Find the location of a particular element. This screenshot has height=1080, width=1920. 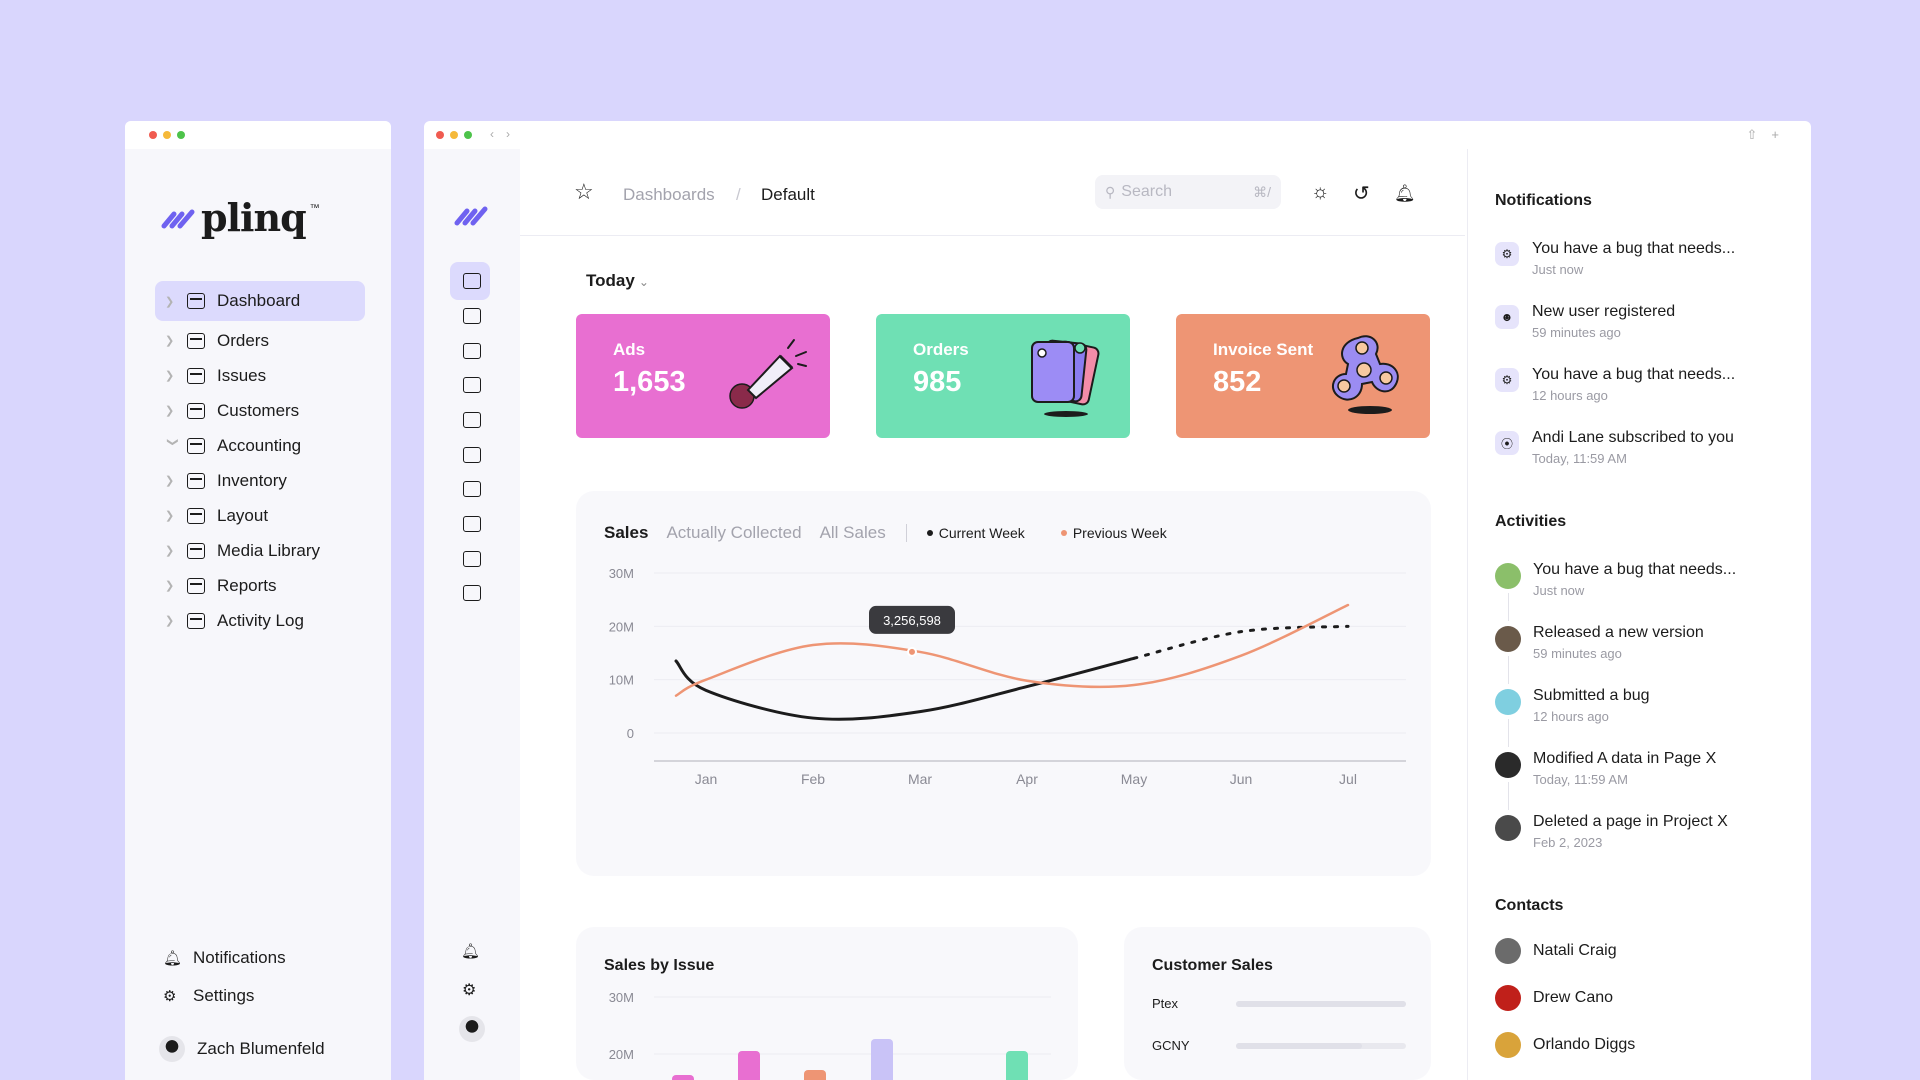

notification-body: New user registered 59 minutes ago is located at coordinates (1603, 321).